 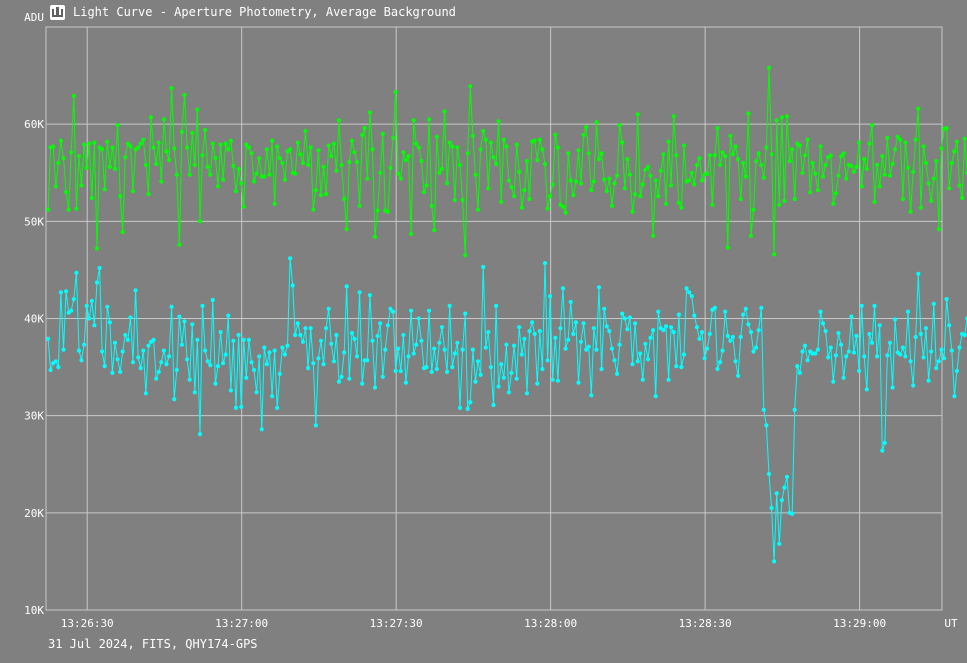 I want to click on x-tick-label: 13:28:00, so click(x=550, y=623).